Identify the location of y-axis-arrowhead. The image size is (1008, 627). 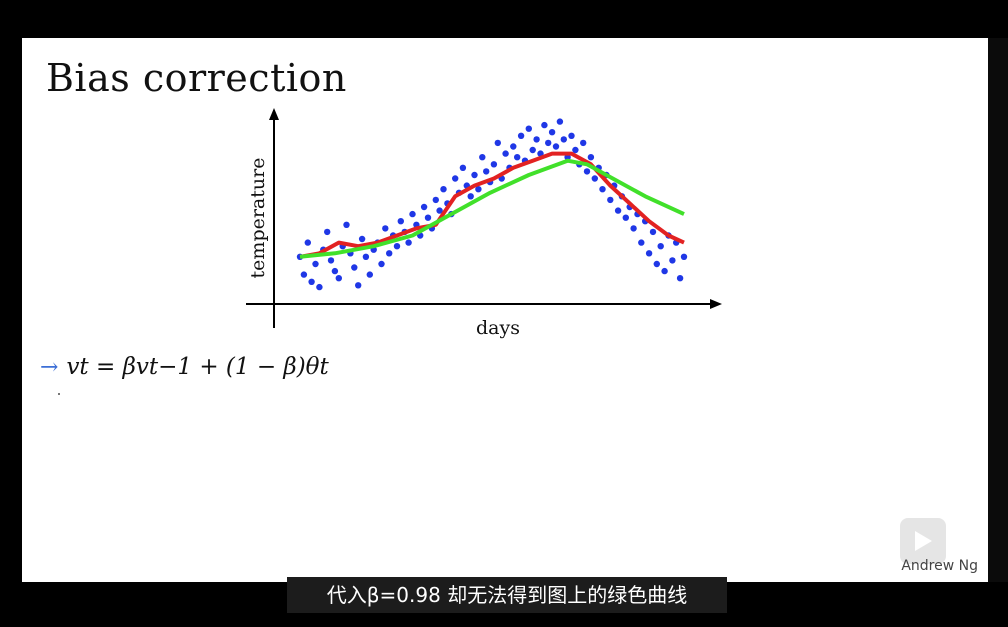
(274, 114).